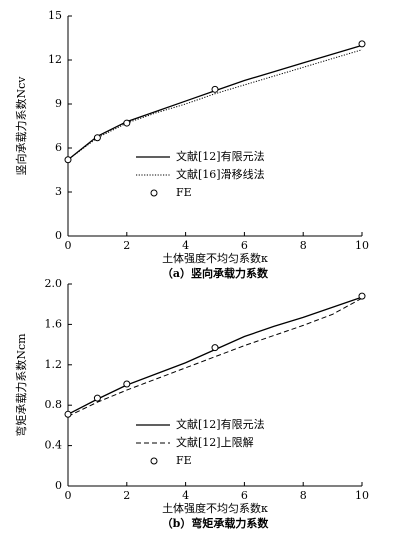 This screenshot has height=537, width=411. Describe the element at coordinates (54, 323) in the screenshot. I see `y-tick-label: 1.6` at that location.